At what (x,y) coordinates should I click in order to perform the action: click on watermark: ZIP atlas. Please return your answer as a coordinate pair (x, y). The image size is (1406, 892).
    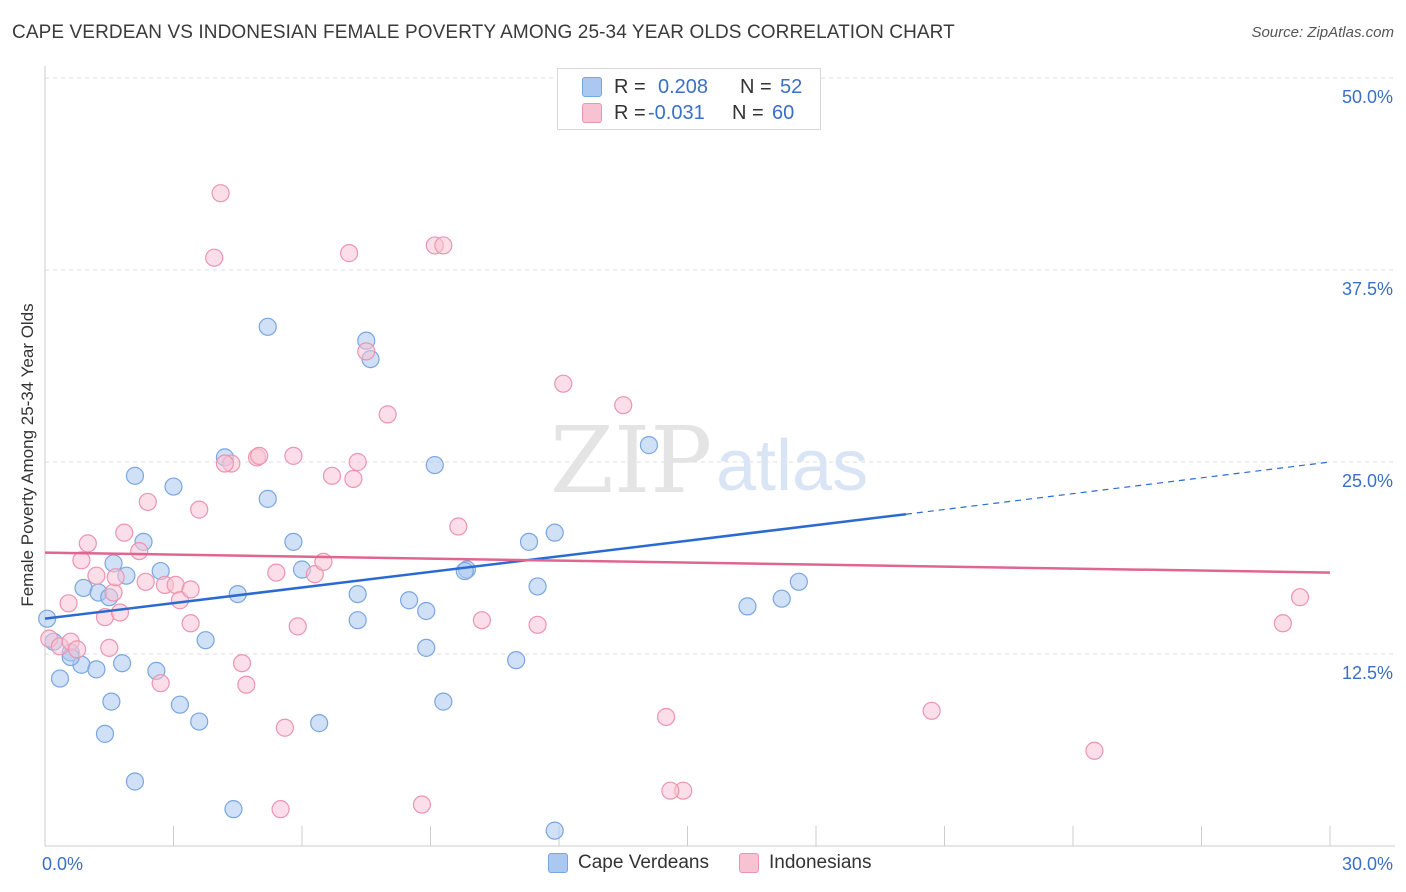
    Looking at the image, I should click on (709, 460).